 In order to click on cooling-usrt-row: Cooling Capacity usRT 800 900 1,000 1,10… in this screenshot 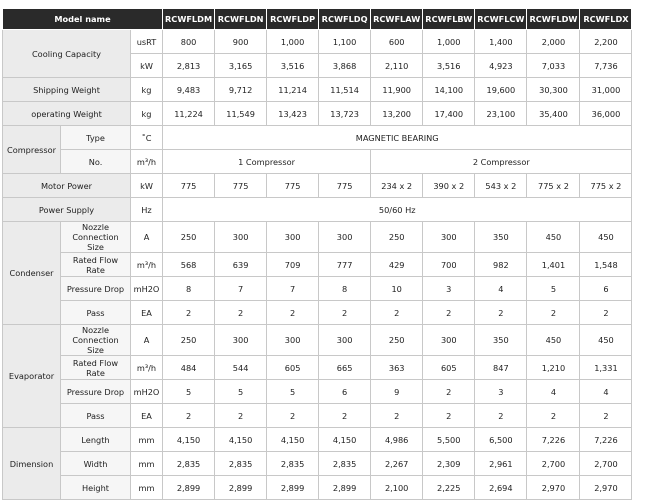, I will do `click(317, 53)`.